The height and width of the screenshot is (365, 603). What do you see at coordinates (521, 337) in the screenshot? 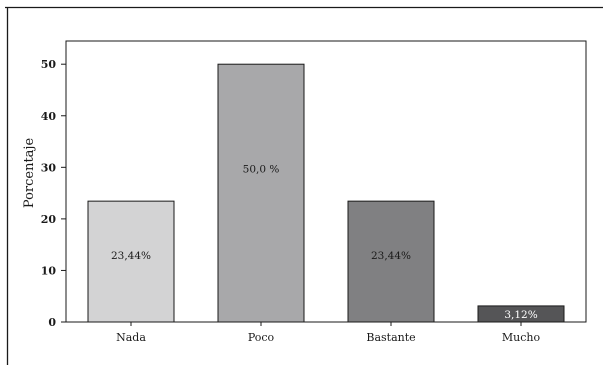
I see `x-category-label: Mucho` at bounding box center [521, 337].